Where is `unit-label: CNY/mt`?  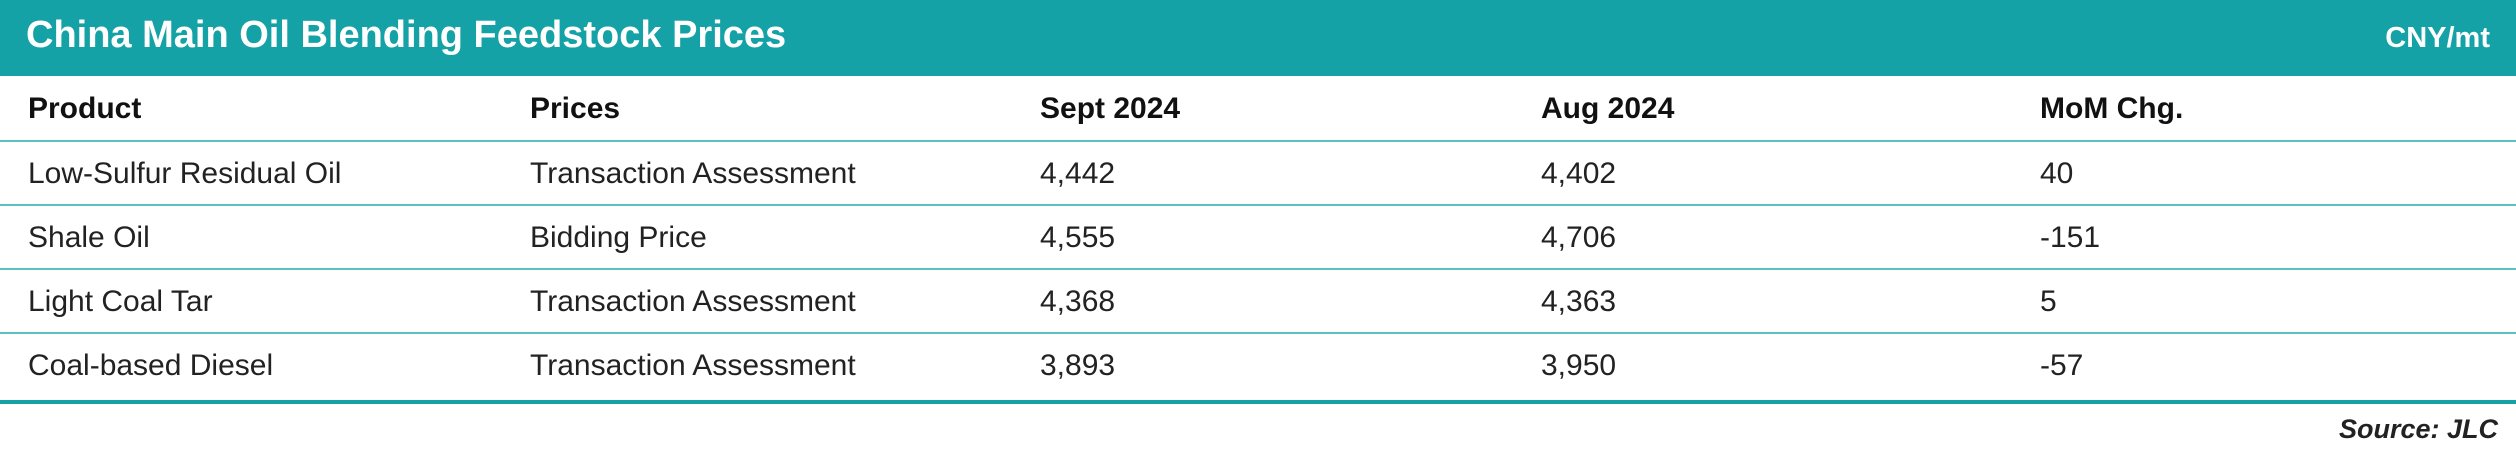 unit-label: CNY/mt is located at coordinates (2437, 38).